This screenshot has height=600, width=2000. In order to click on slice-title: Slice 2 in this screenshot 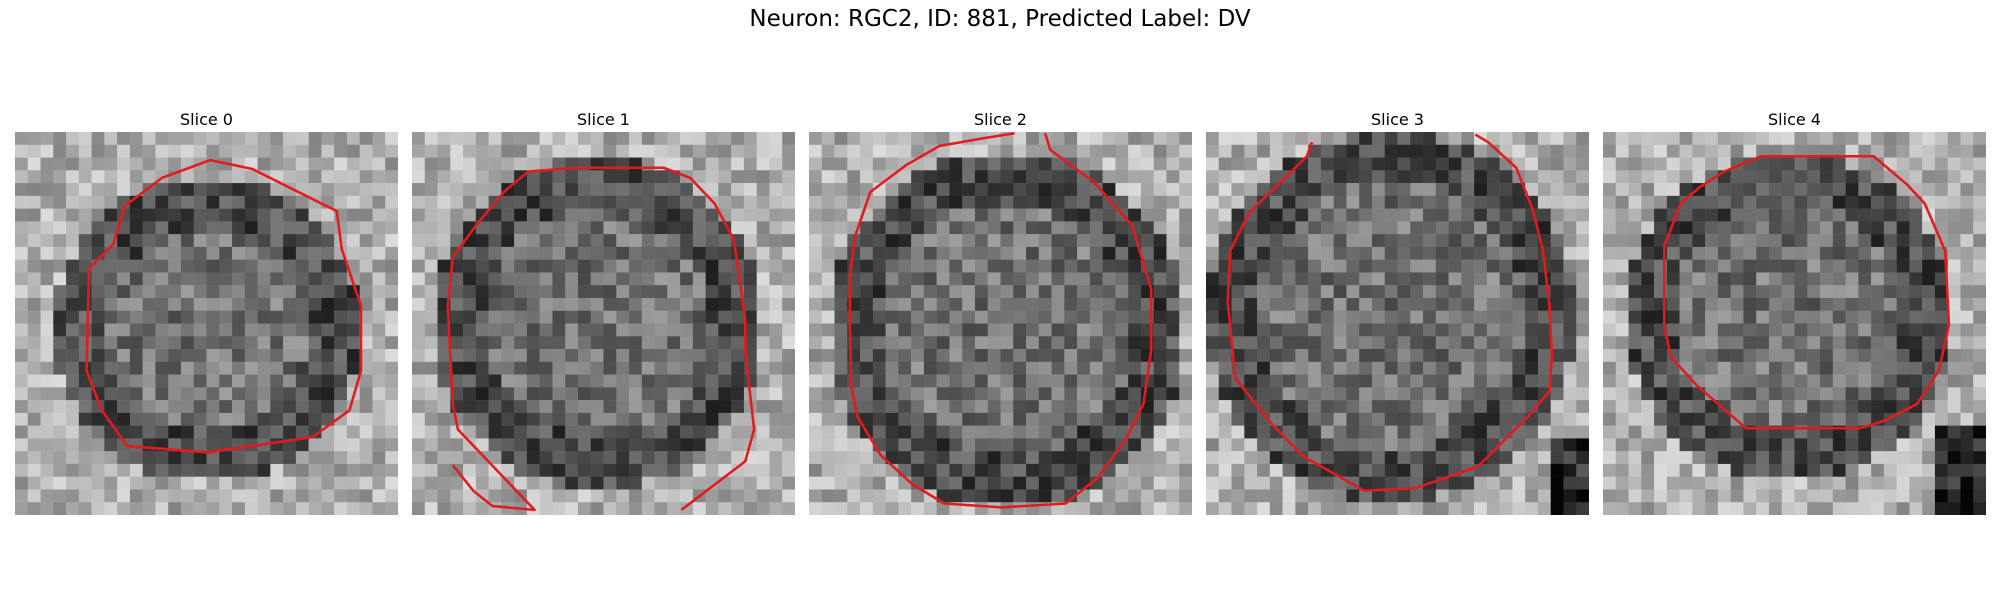, I will do `click(1000, 119)`.